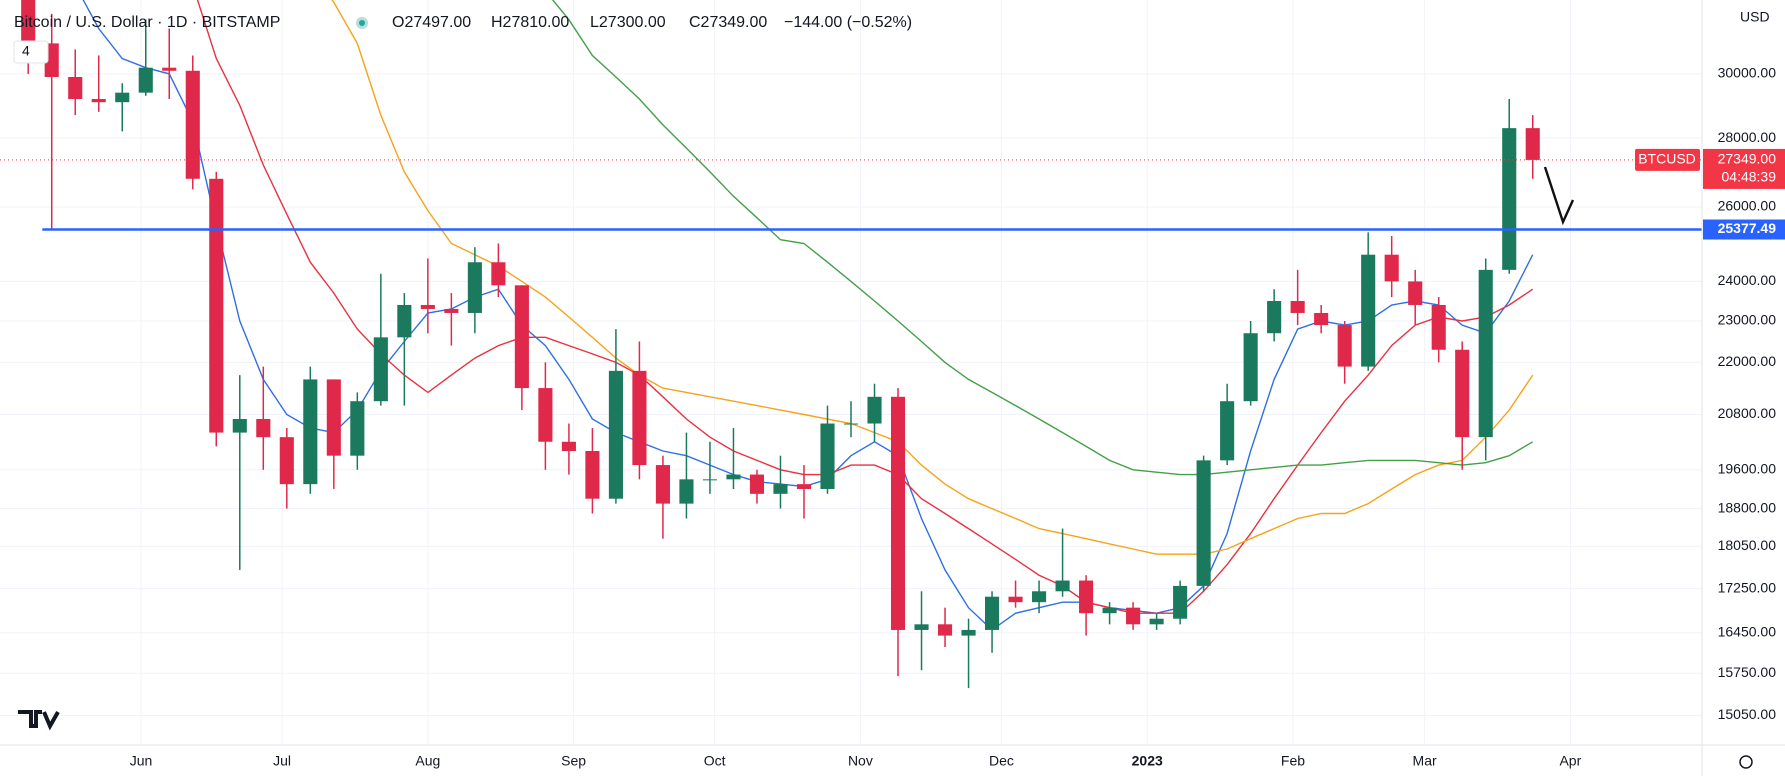 This screenshot has height=776, width=1785. Describe the element at coordinates (1747, 159) in the screenshot. I see `price-label: 27349.00` at that location.